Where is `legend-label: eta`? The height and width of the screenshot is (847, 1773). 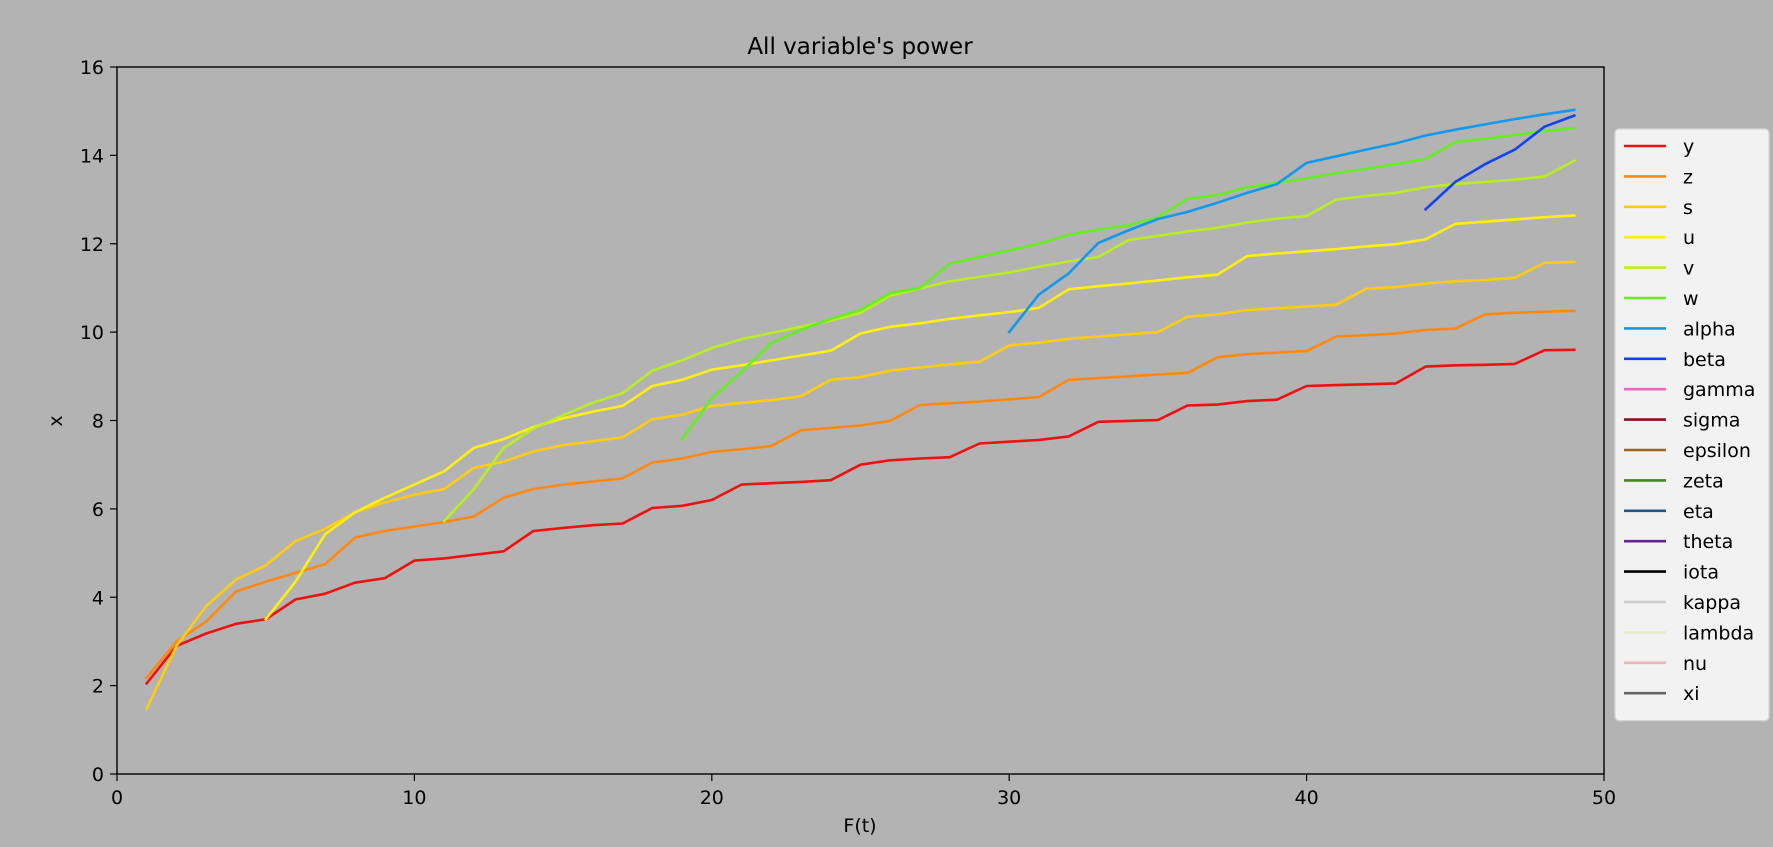 legend-label: eta is located at coordinates (1698, 512).